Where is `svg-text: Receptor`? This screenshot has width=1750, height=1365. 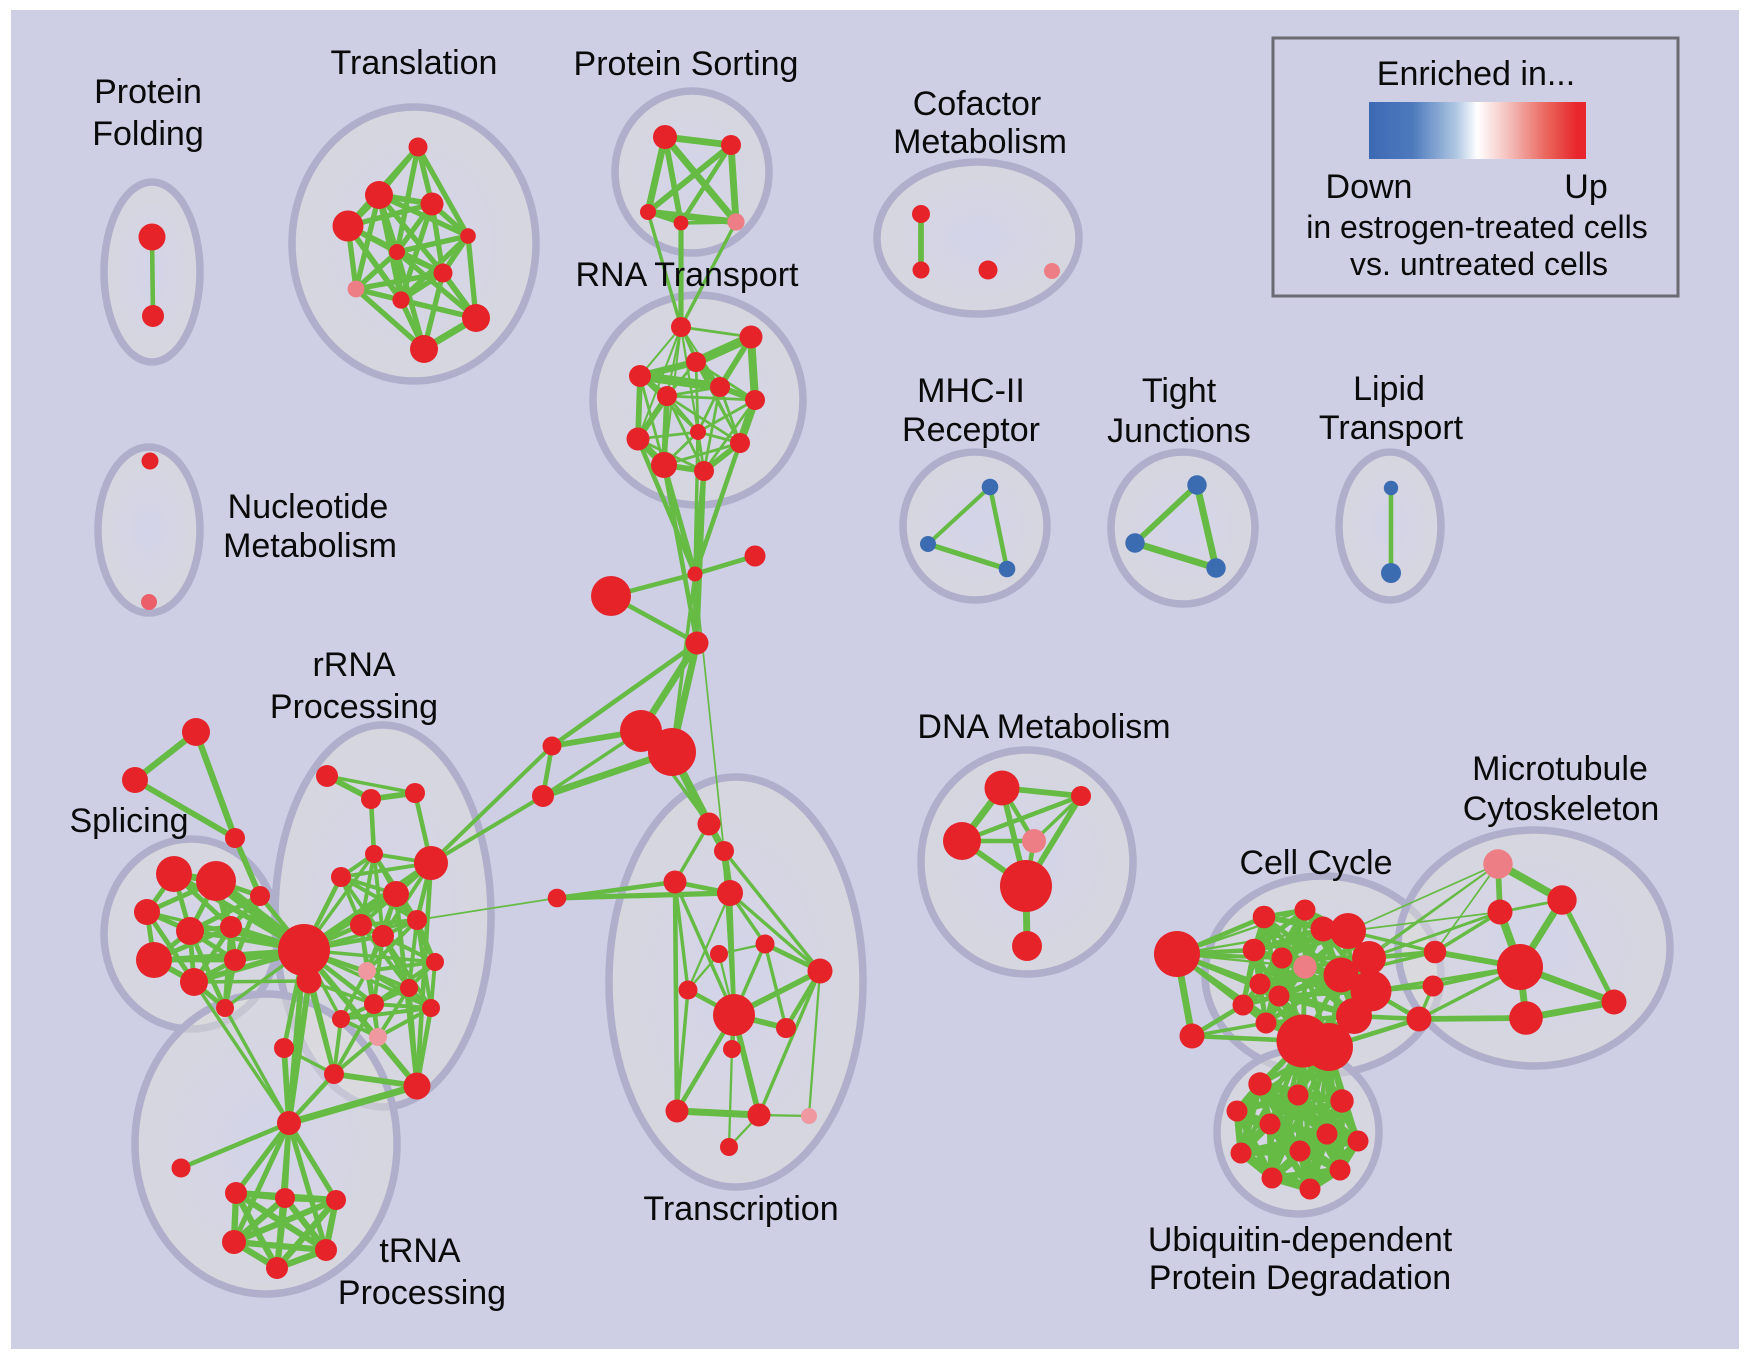 svg-text: Receptor is located at coordinates (971, 430).